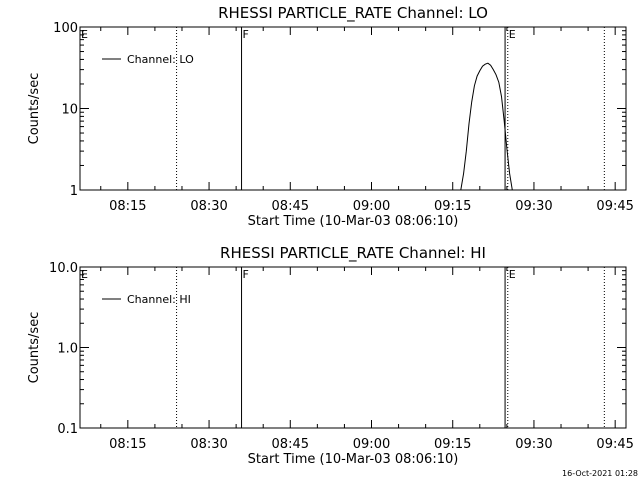  I want to click on y-tick-label: 10.0, so click(63, 268).